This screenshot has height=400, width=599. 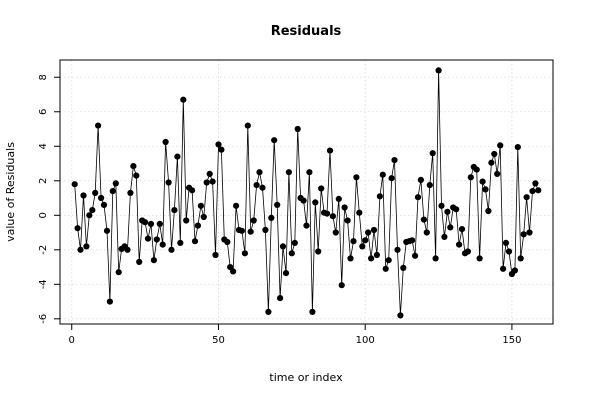 I want to click on x-tick-label: 0, so click(x=72, y=340).